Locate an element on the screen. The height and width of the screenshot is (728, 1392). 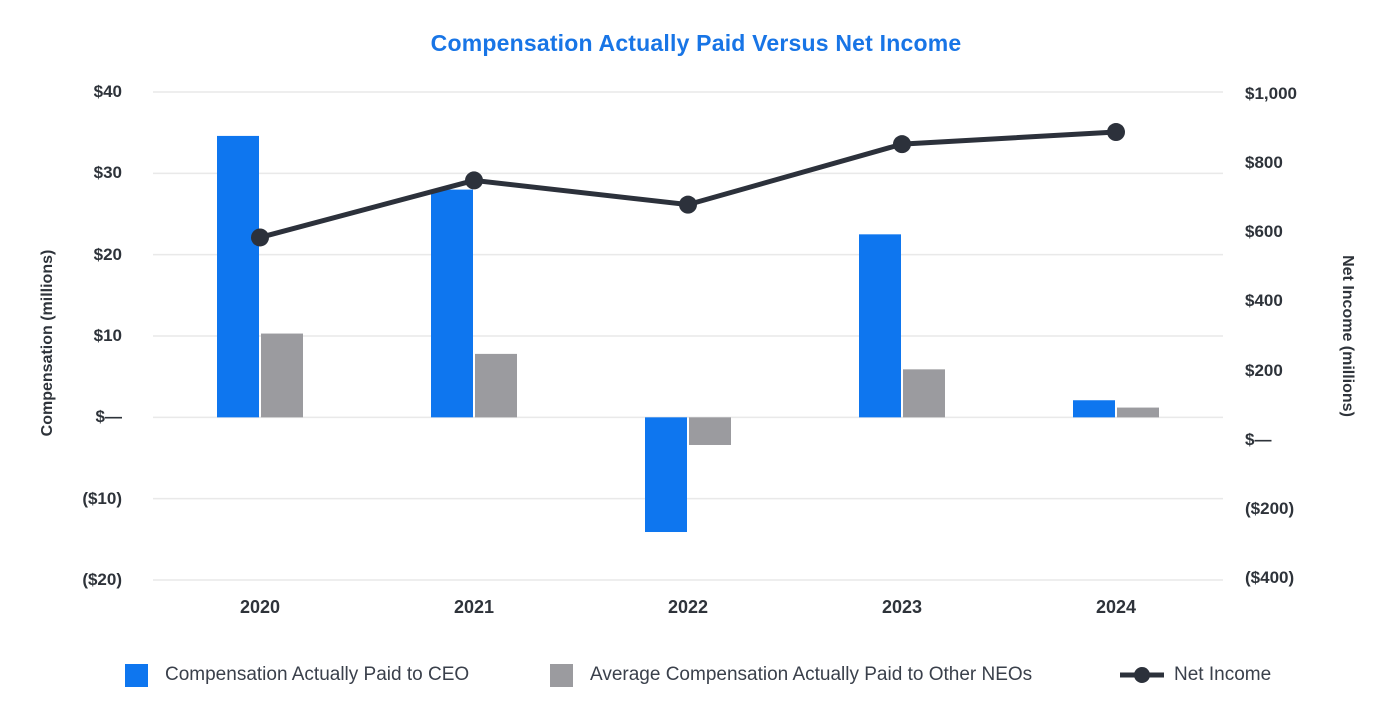
ceo-bar-2023 is located at coordinates (880, 326).